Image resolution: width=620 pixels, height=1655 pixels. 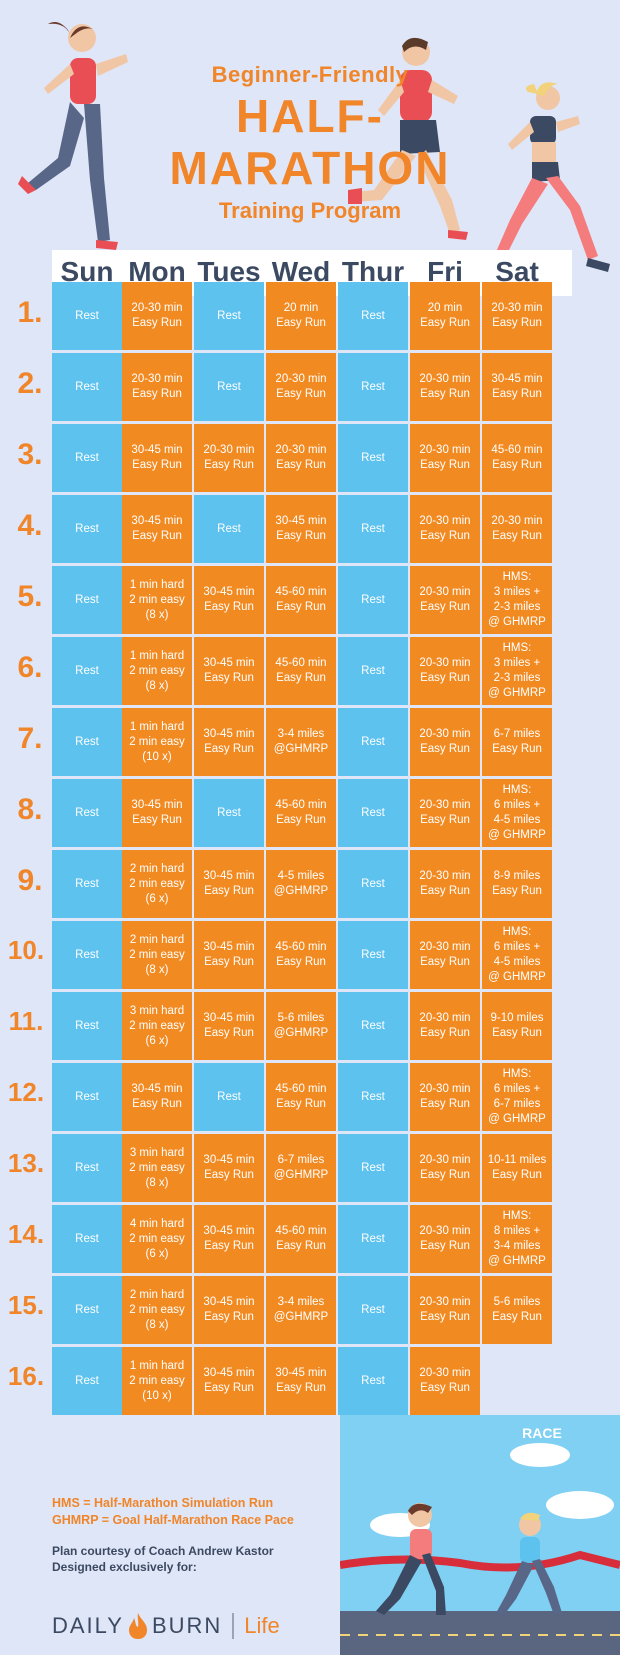 I want to click on schedule-cell-wed: 6-7 miles @GHMRP, so click(x=301, y=1168).